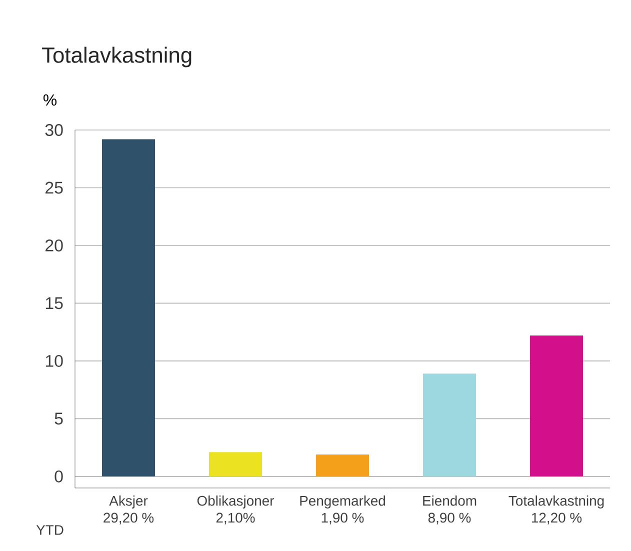  What do you see at coordinates (54, 303) in the screenshot?
I see `y-tick-label: 15` at bounding box center [54, 303].